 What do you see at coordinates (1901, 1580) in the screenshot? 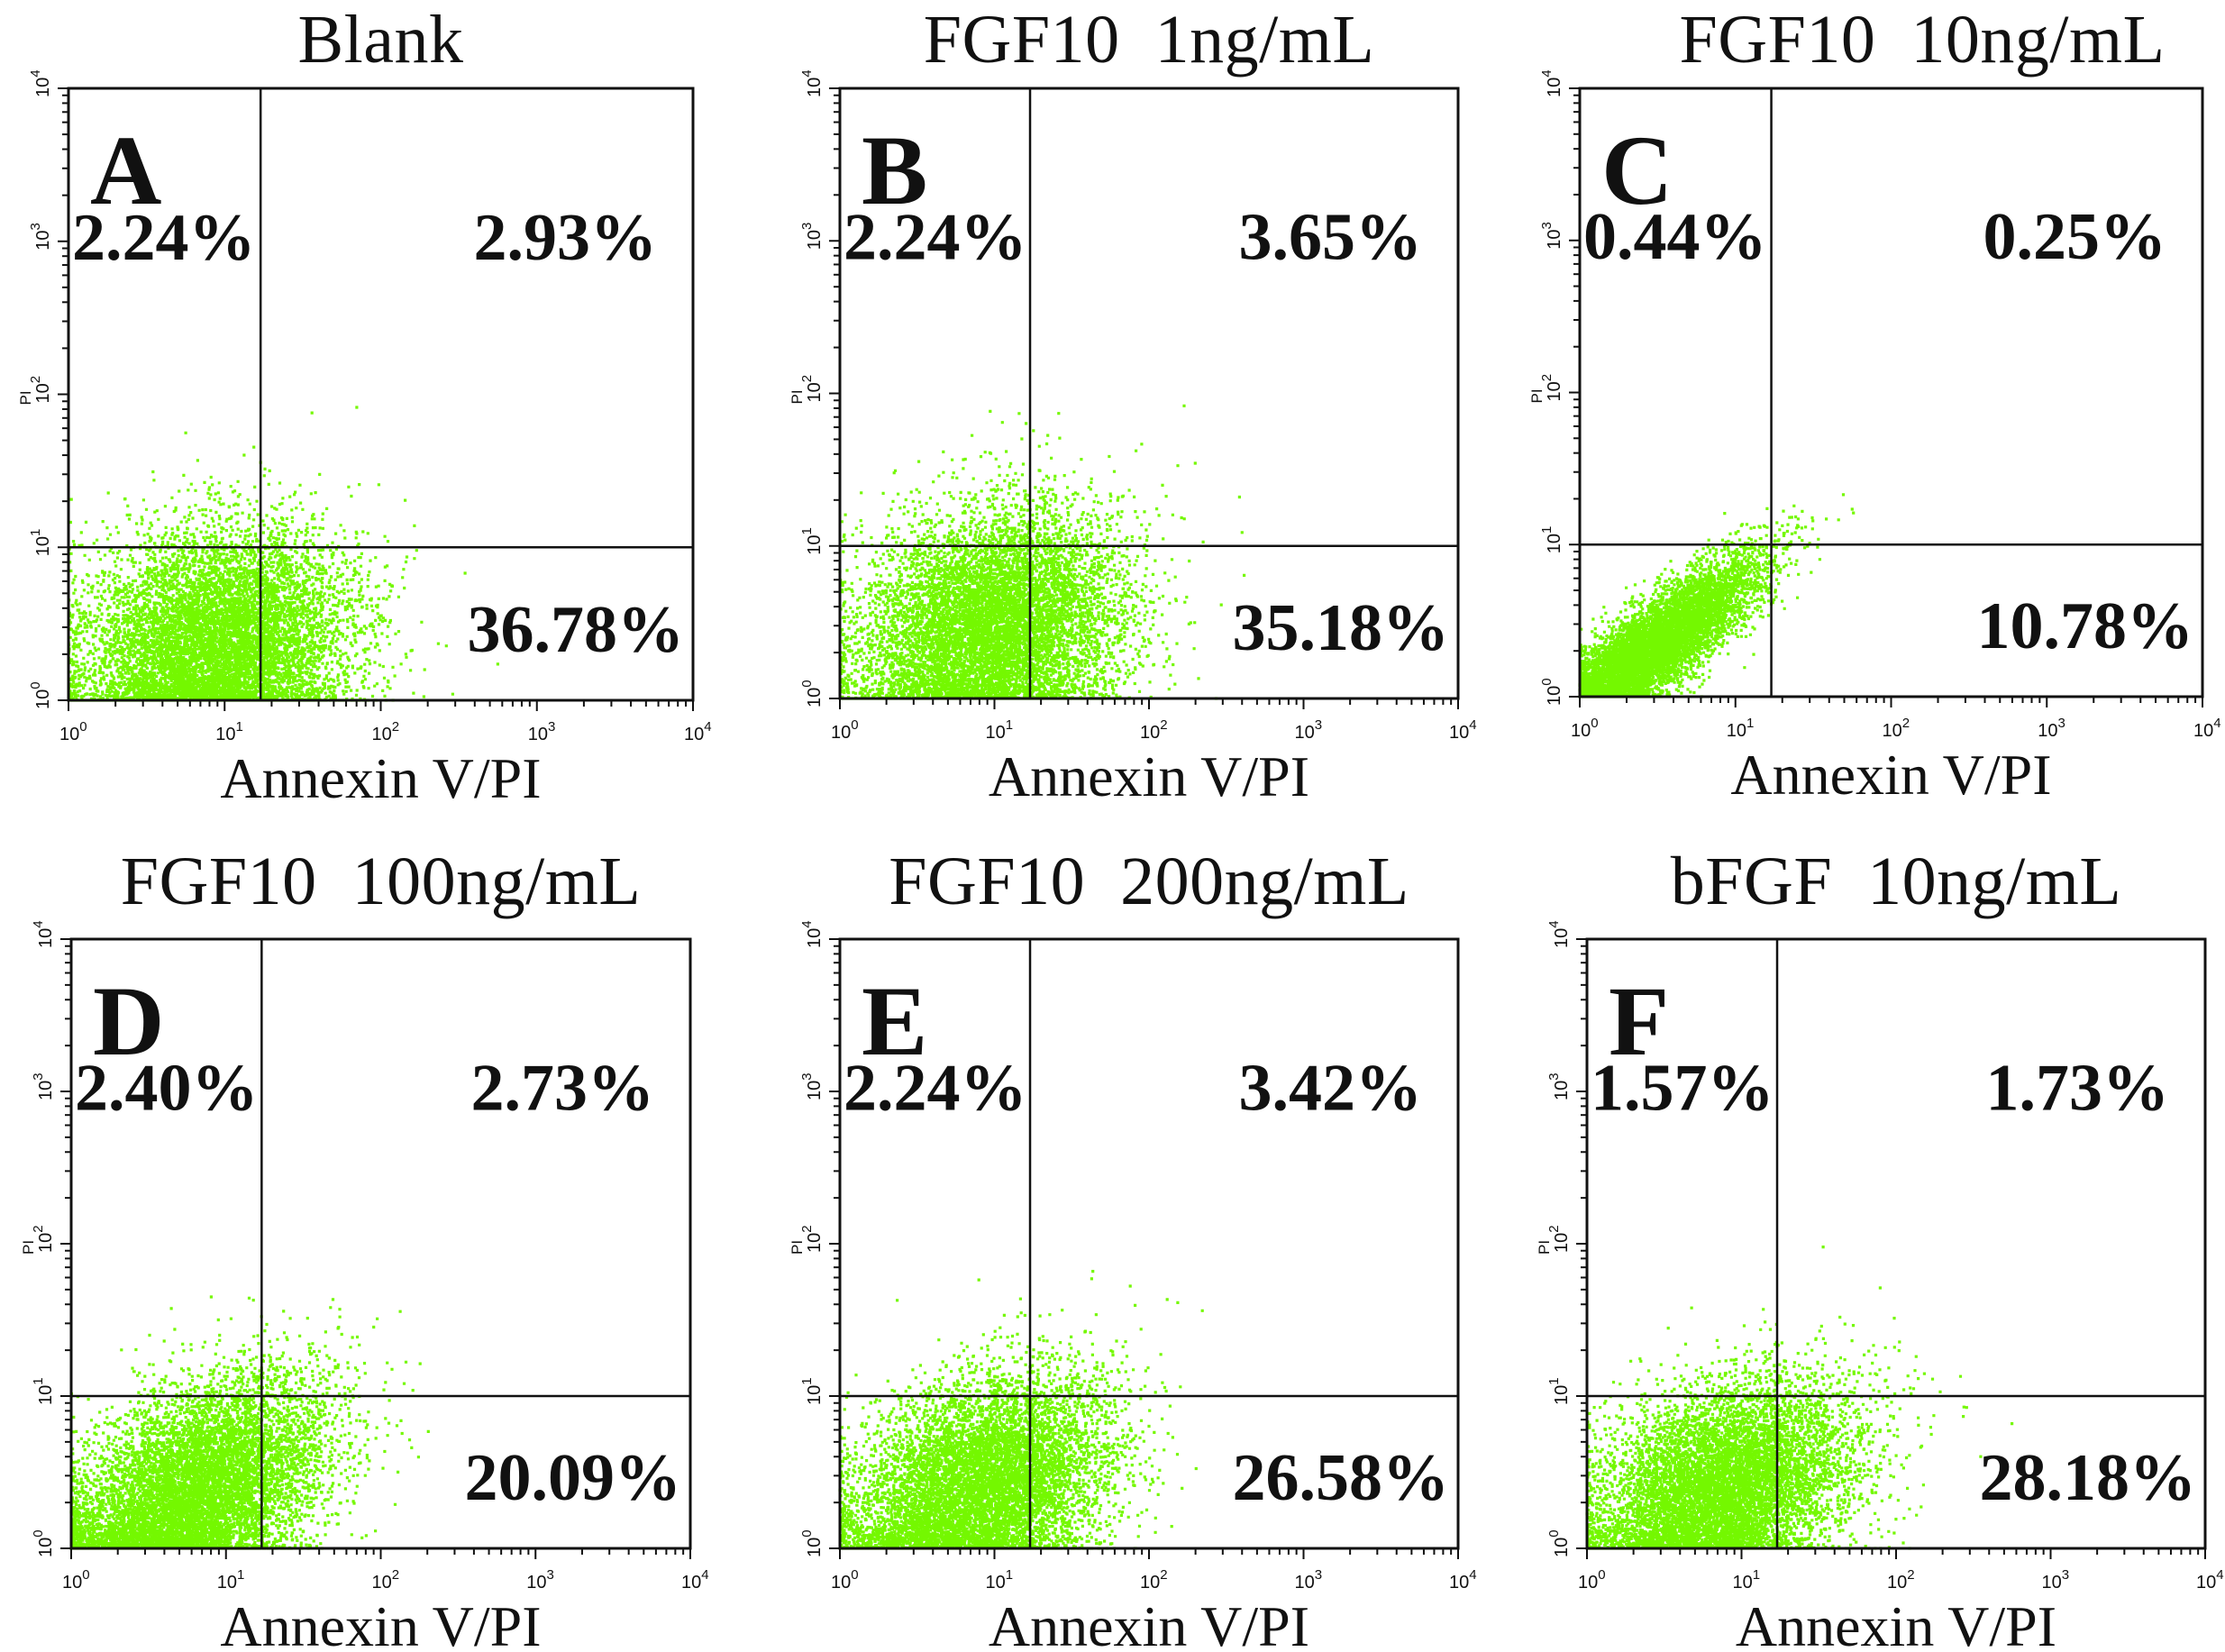
I see `x-tick-label: 10²` at bounding box center [1901, 1580].